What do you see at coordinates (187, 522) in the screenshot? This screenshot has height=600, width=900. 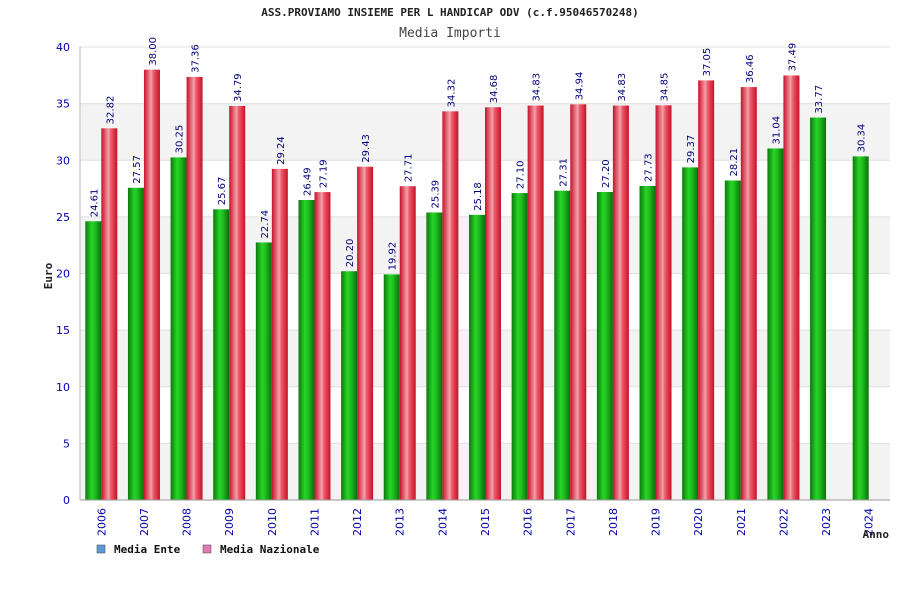 I see `x-tick-label: 2008` at bounding box center [187, 522].